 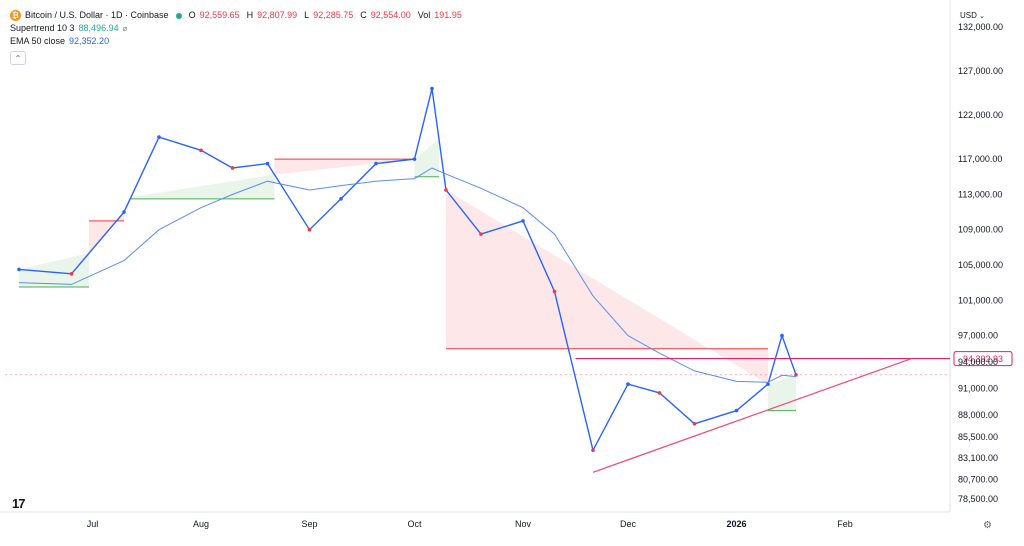 What do you see at coordinates (237, 41) in the screenshot?
I see `ema-row: EMA 50 close 92,352.20` at bounding box center [237, 41].